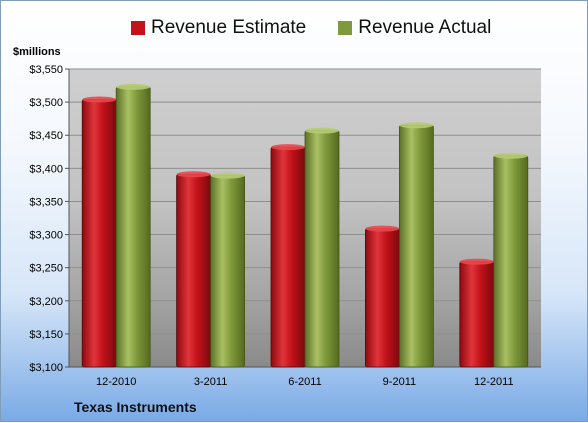 Image resolution: width=588 pixels, height=423 pixels. Describe the element at coordinates (46, 202) in the screenshot. I see `y-tick-label: $3,350` at that location.